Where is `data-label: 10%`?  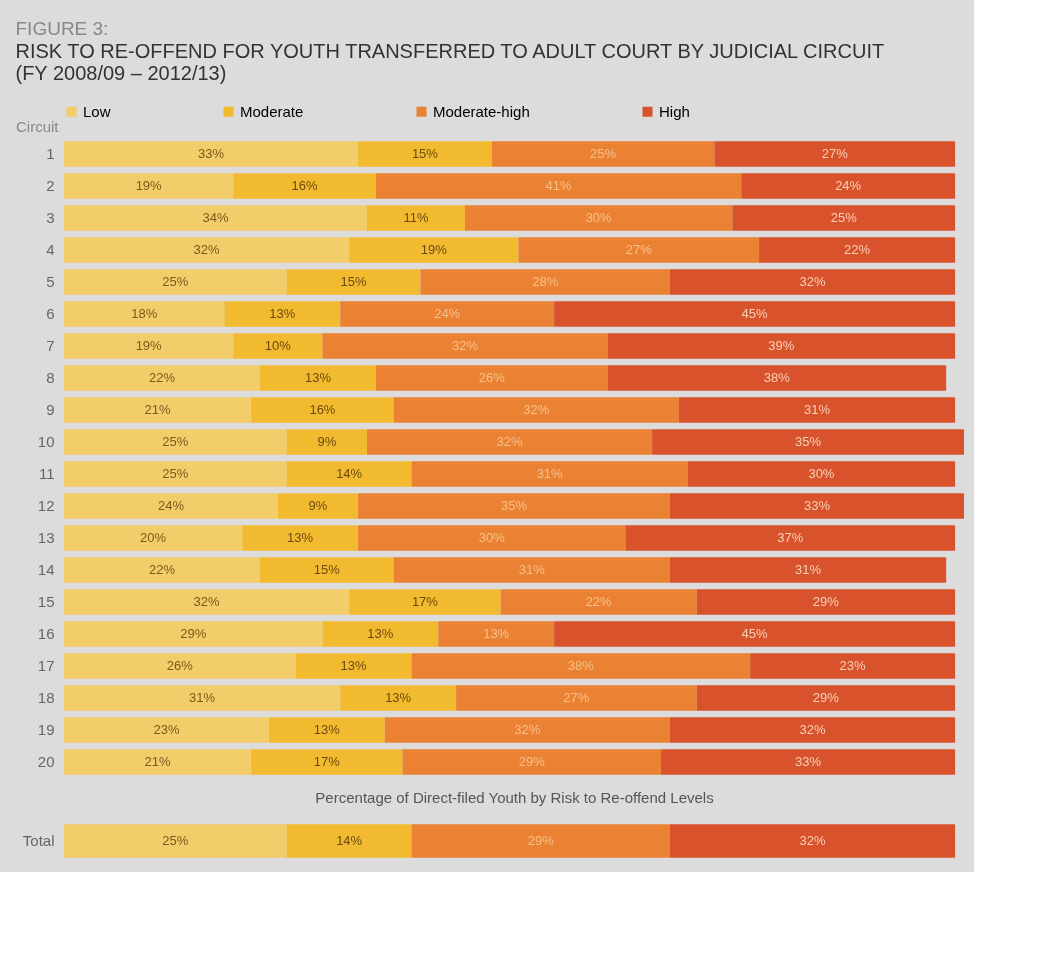
data-label: 10% is located at coordinates (278, 345).